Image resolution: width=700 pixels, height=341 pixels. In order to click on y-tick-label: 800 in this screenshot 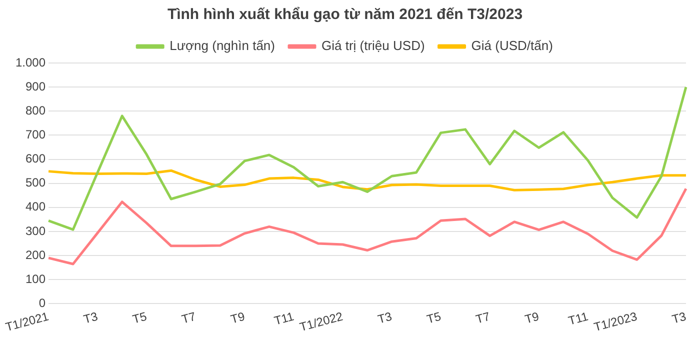, I will do `click(36, 110)`.